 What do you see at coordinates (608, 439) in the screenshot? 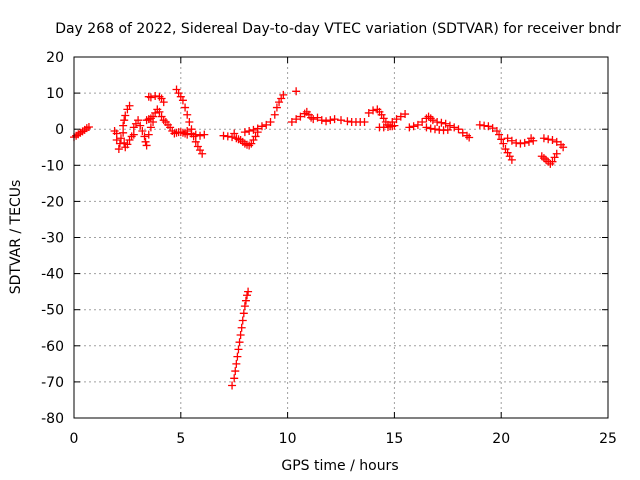
I see `x-tick-label: 25` at bounding box center [608, 439].